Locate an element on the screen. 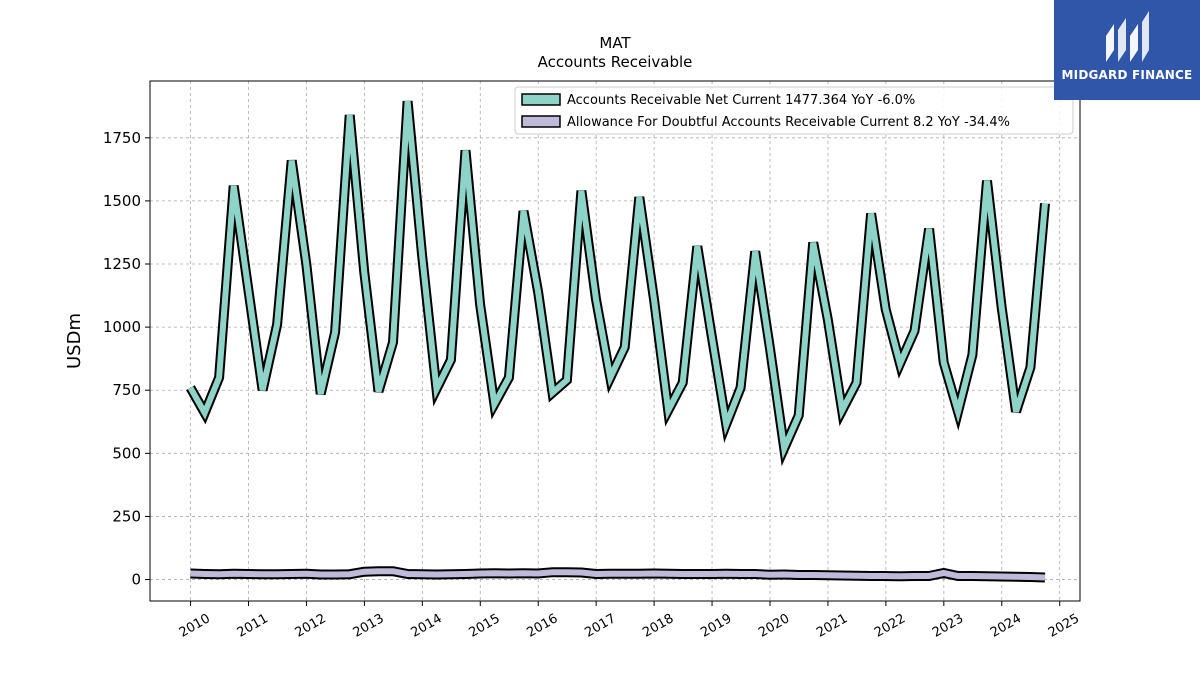 This screenshot has height=675, width=1200. y-tick-label: 500 is located at coordinates (126, 453).